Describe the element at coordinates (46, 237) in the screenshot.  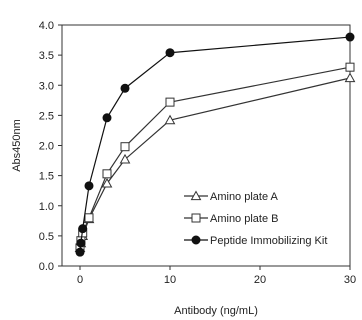
I see `y-tick-label: 0.5` at that location.